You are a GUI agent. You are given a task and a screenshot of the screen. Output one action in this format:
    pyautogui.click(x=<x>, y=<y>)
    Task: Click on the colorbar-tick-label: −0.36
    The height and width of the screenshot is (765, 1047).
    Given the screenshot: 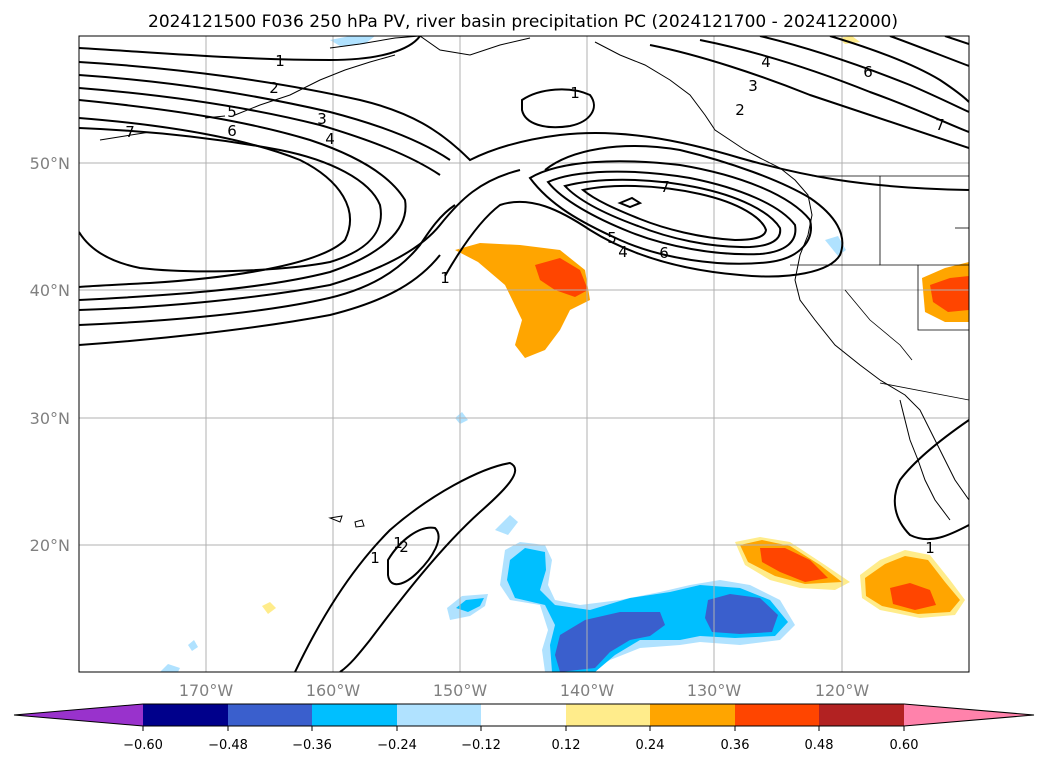 What is the action you would take?
    pyautogui.click(x=312, y=745)
    